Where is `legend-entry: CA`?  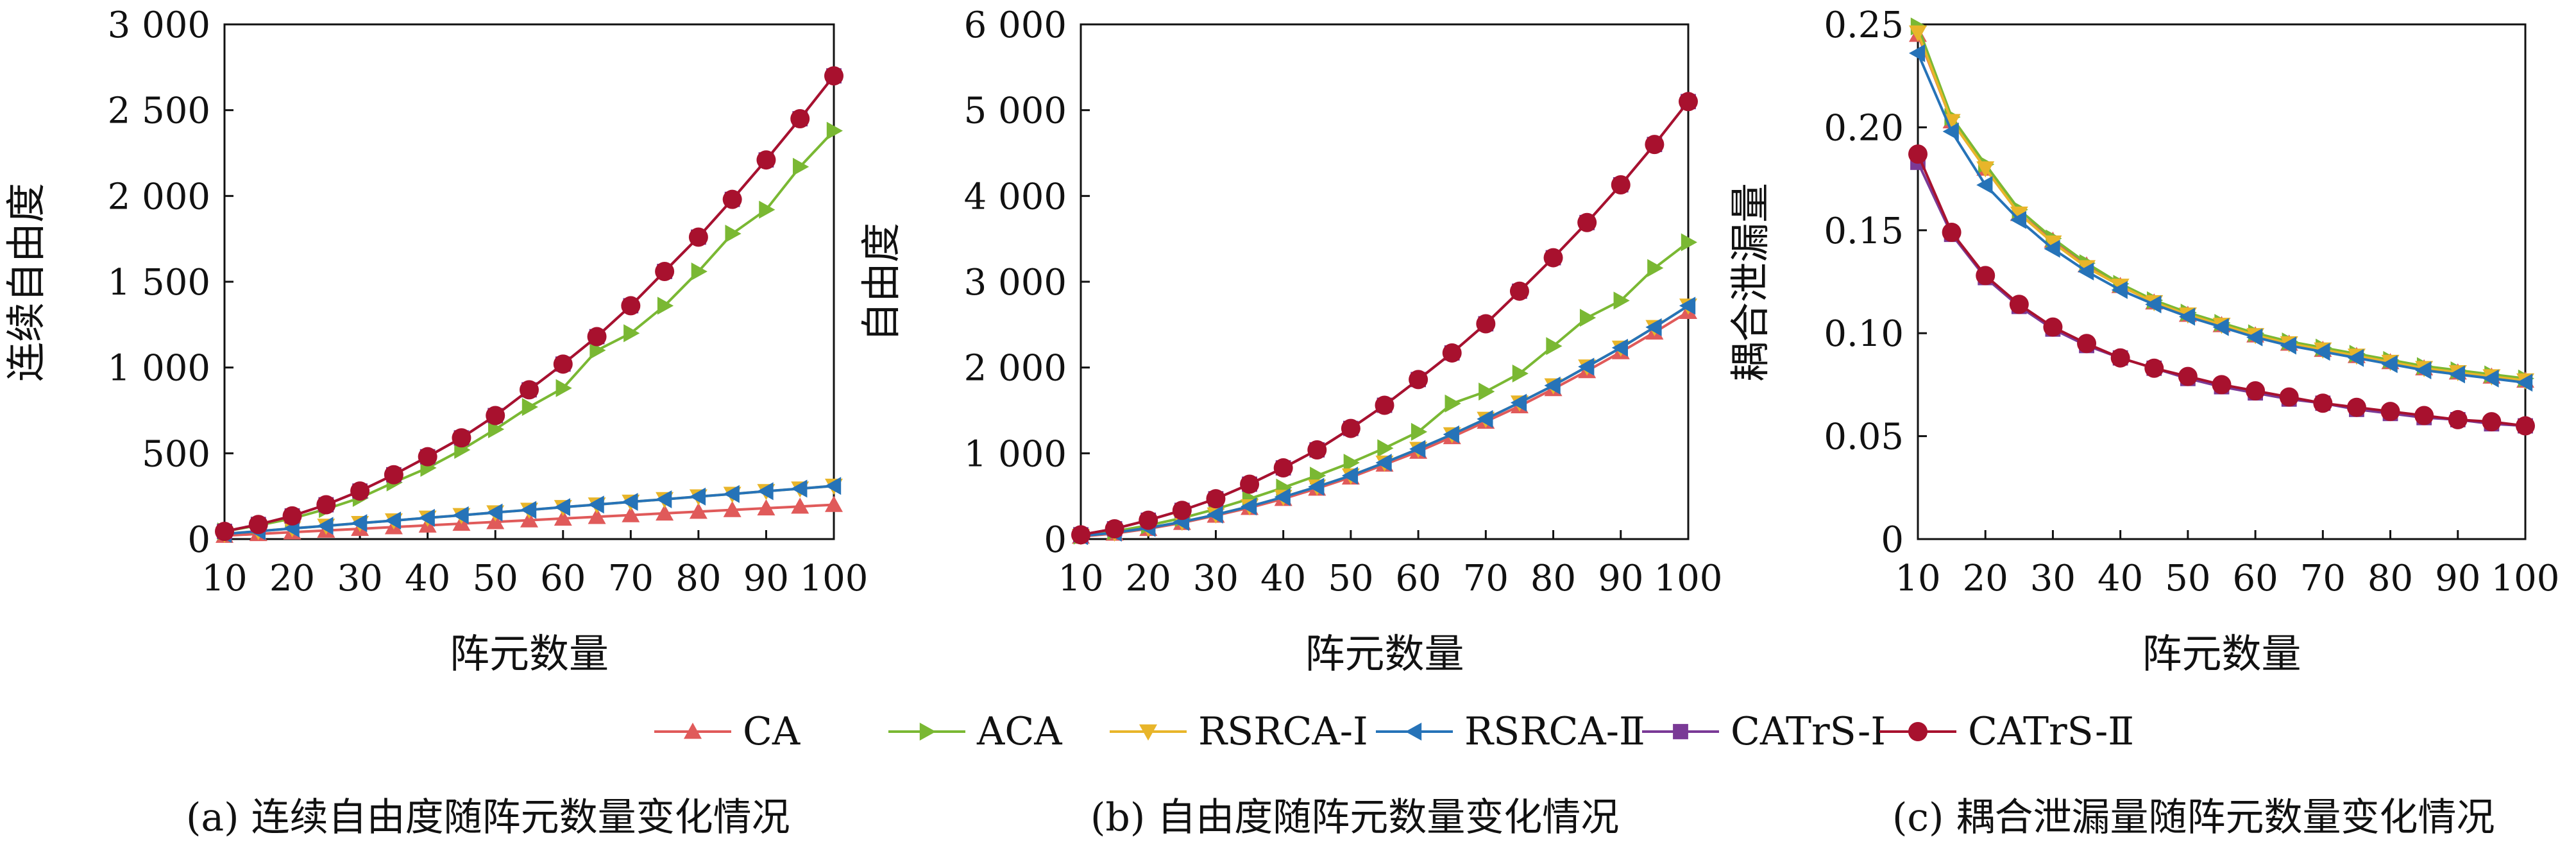
legend-entry: CA is located at coordinates (727, 731).